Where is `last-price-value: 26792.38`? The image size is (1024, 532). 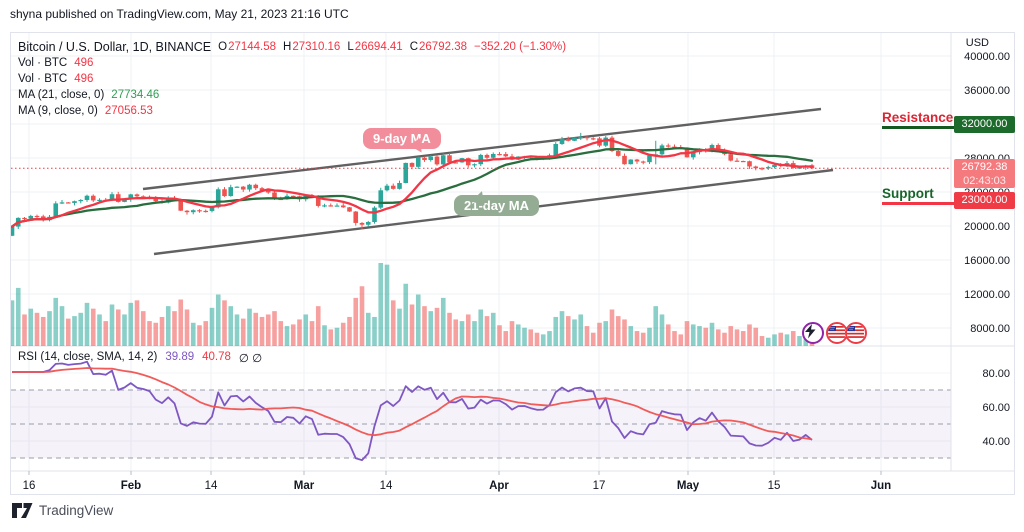 last-price-value: 26792.38 is located at coordinates (984, 167).